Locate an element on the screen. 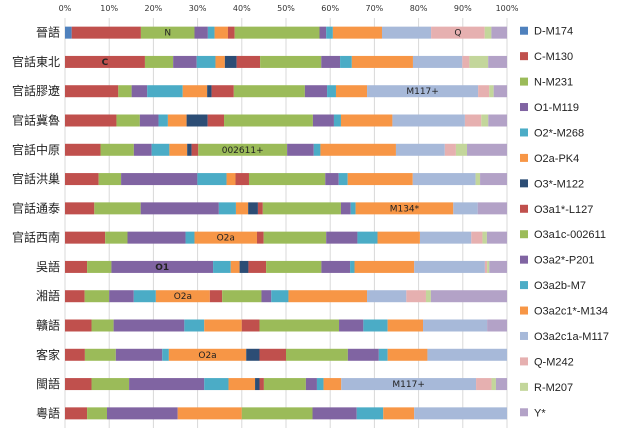 Image resolution: width=640 pixels, height=432 pixels. legend-label: O3a2b-M7 is located at coordinates (560, 286).